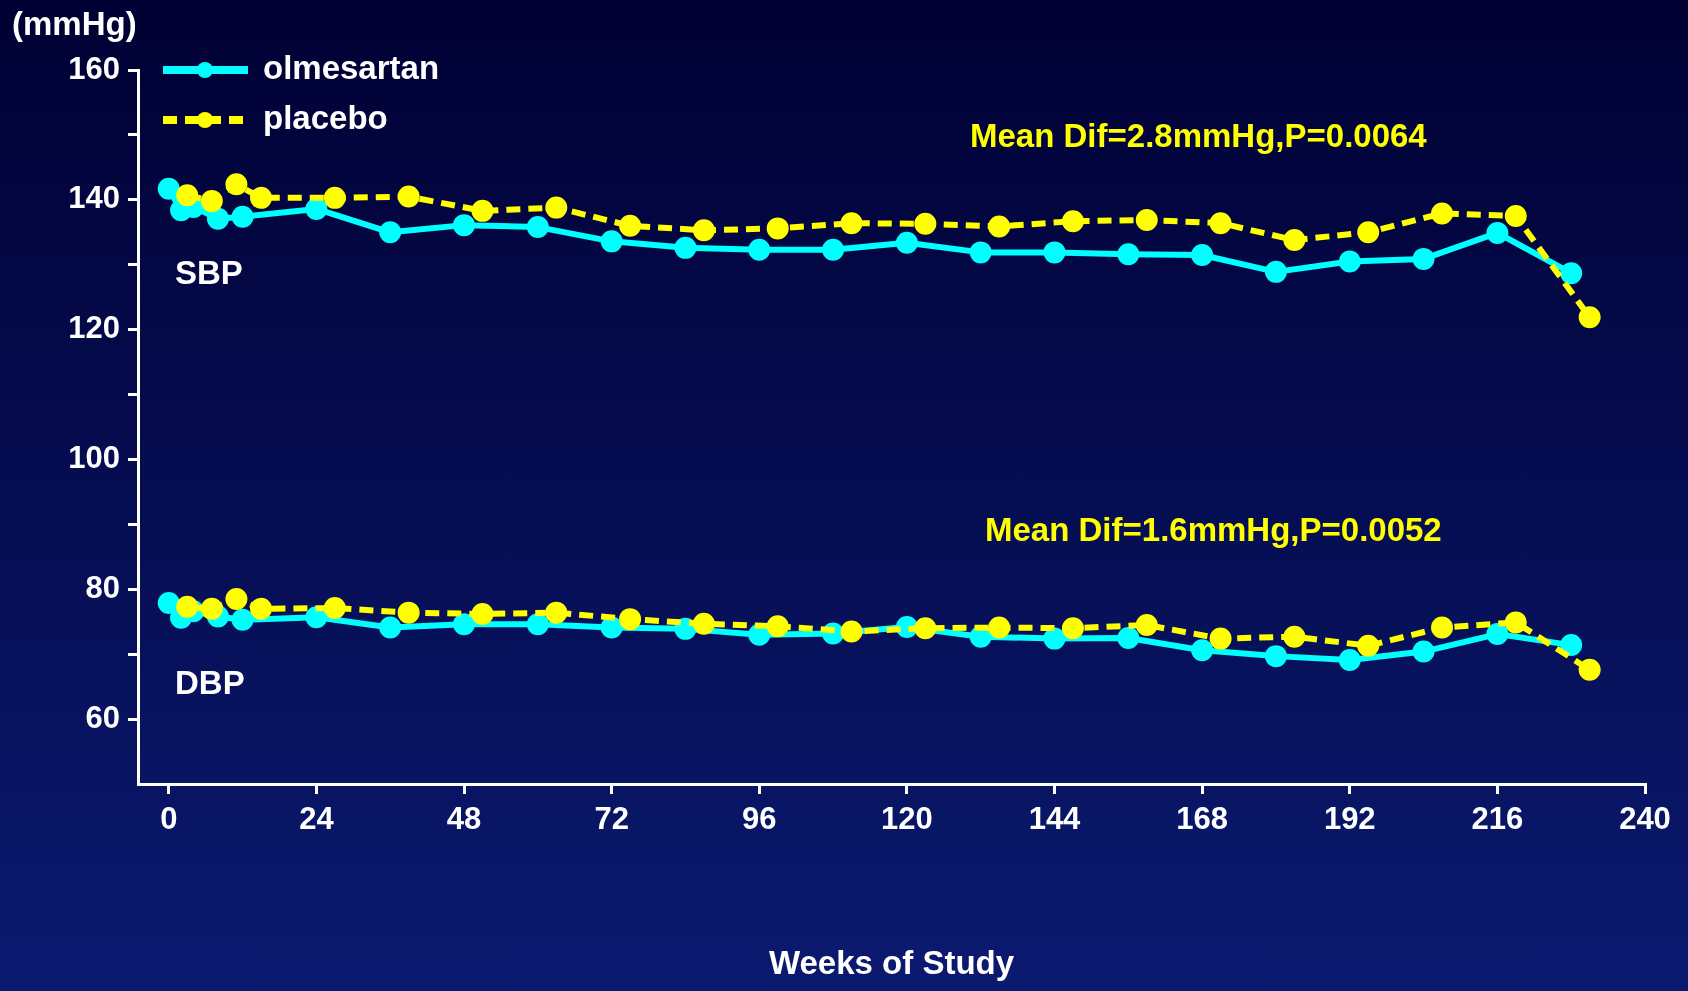 The image size is (1688, 991). I want to click on y-axis-title: (mmHg), so click(74, 24).